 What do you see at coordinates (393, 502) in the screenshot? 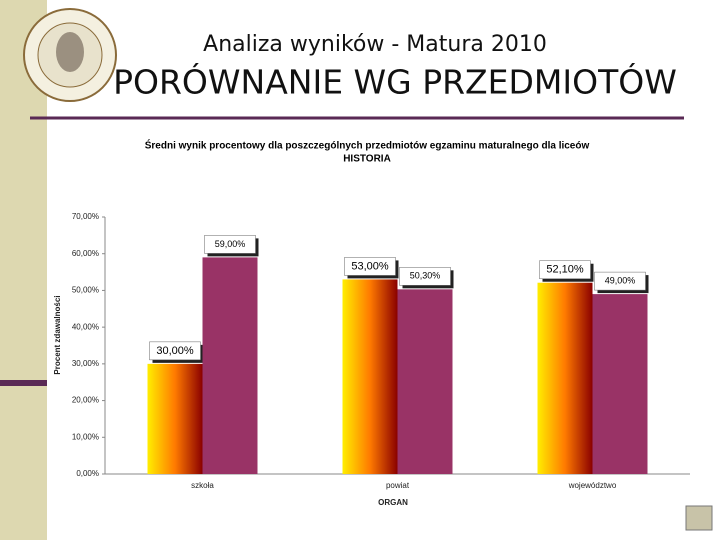
I see `x-axis-label: ORGAN` at bounding box center [393, 502].